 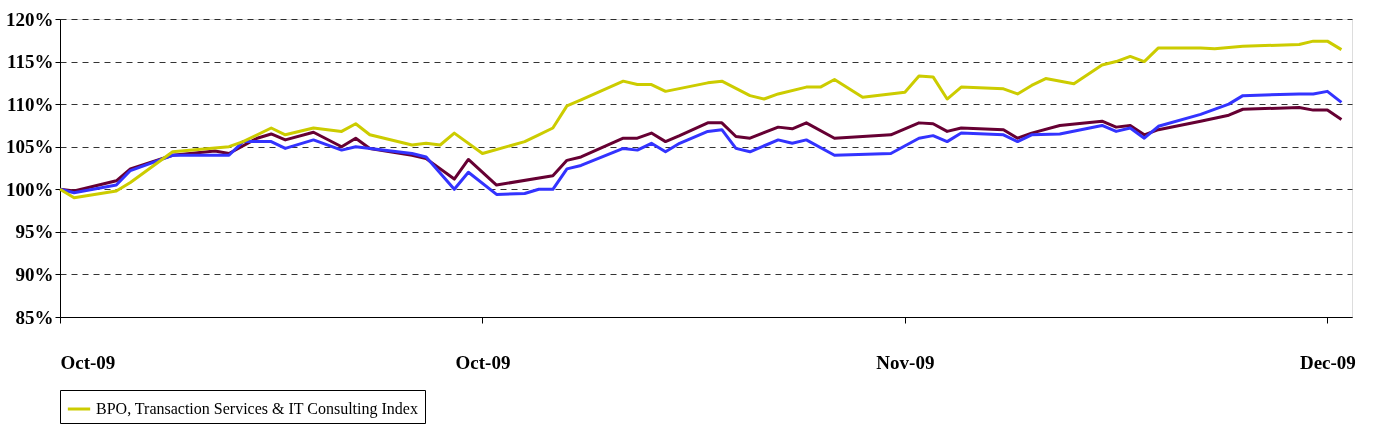 I want to click on y-tick-label: 95%, so click(x=34, y=232).